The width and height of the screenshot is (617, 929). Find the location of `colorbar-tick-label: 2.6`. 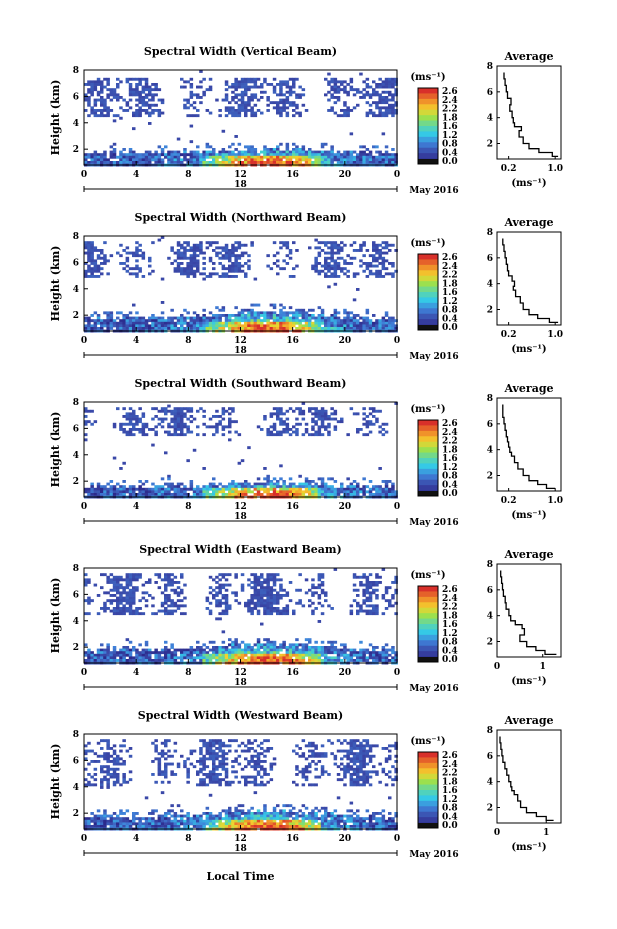

colorbar-tick-label: 2.6 is located at coordinates (450, 258).